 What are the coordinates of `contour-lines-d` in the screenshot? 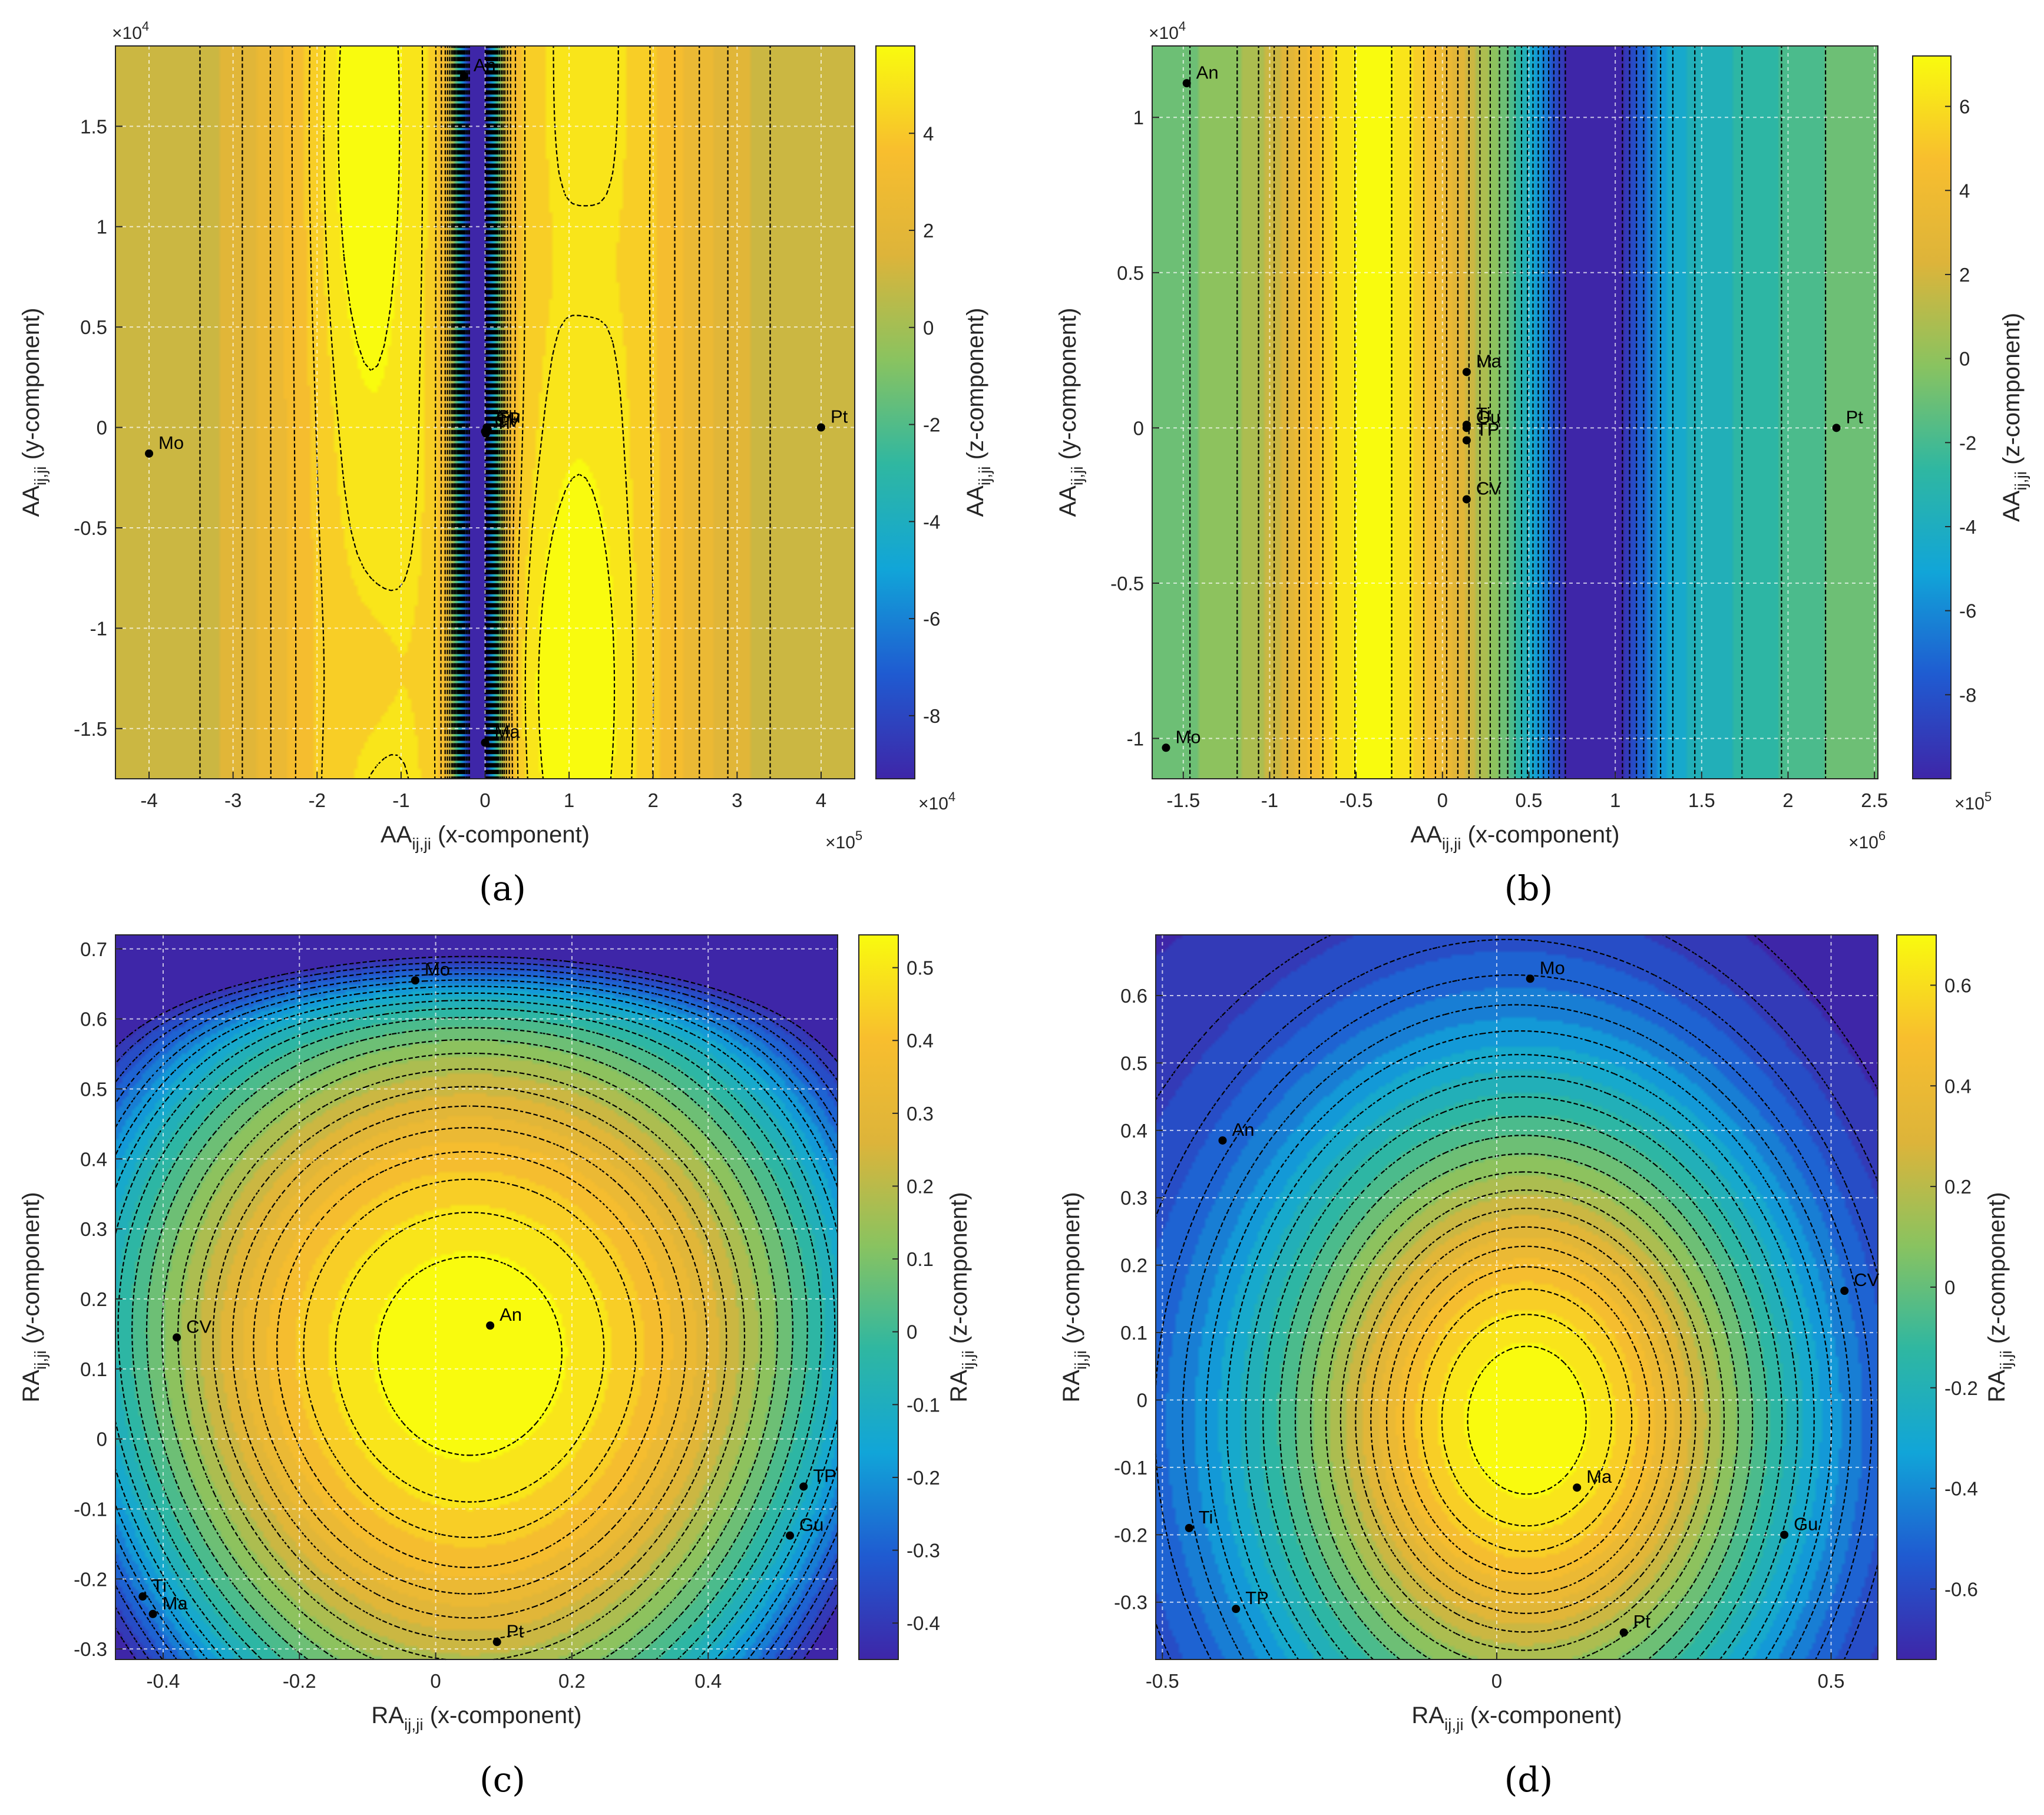 It's located at (1517, 1298).